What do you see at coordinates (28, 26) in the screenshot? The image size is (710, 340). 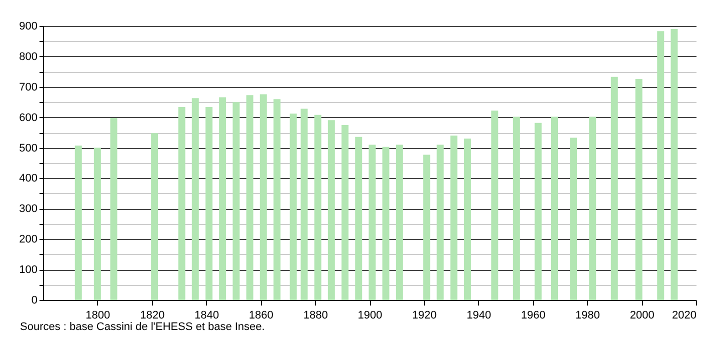 I see `y-tick-label: 900` at bounding box center [28, 26].